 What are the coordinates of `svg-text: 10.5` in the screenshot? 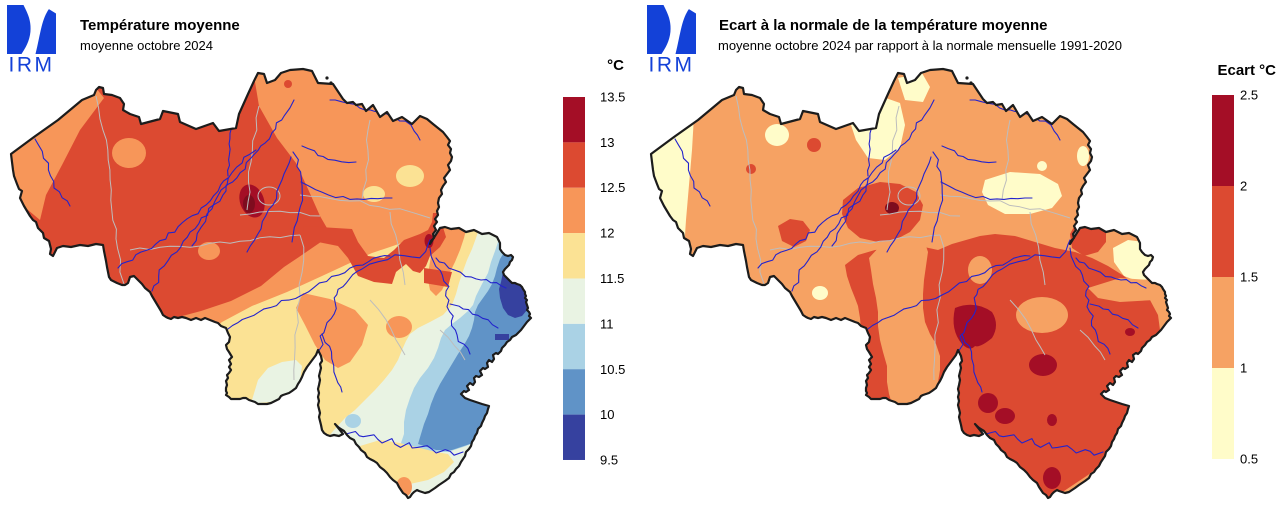 It's located at (612, 369).